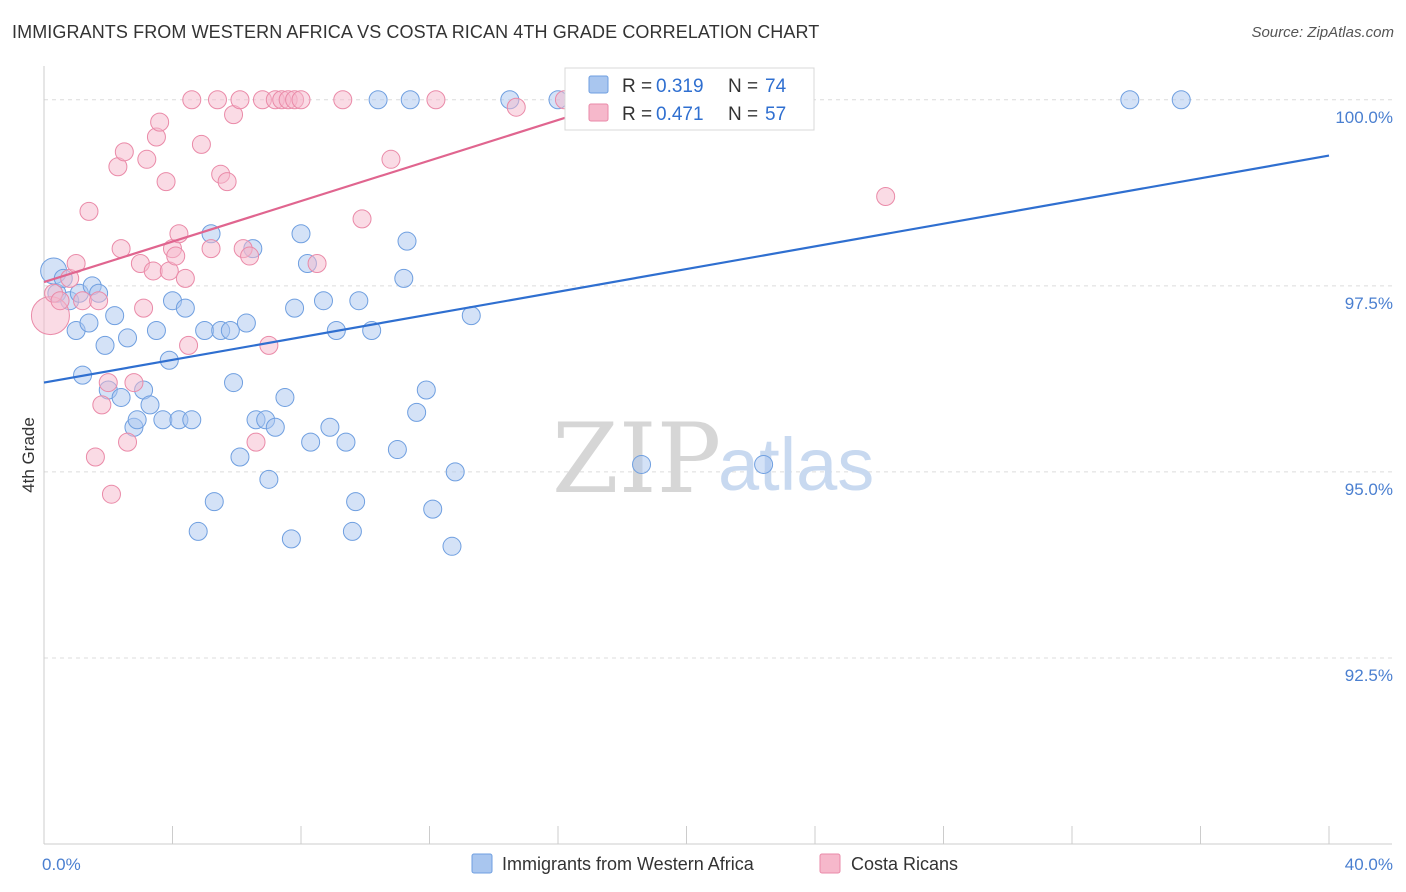 This screenshot has height=892, width=1406. I want to click on legend-n-label-pink: N =, so click(743, 114).